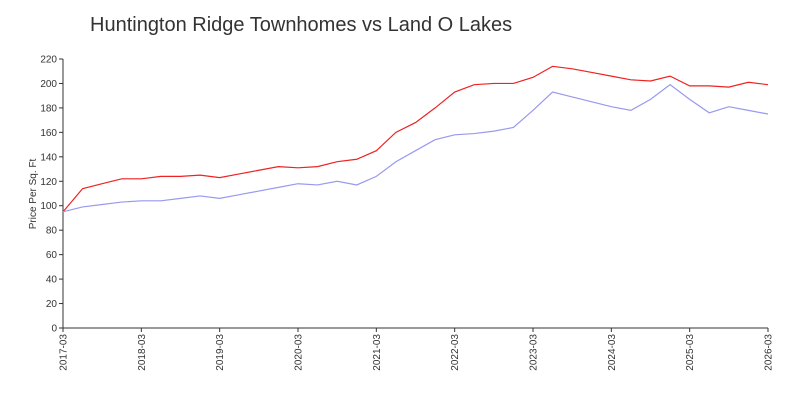 Image resolution: width=800 pixels, height=405 pixels. Describe the element at coordinates (48, 206) in the screenshot. I see `y-tick-label: 100` at that location.